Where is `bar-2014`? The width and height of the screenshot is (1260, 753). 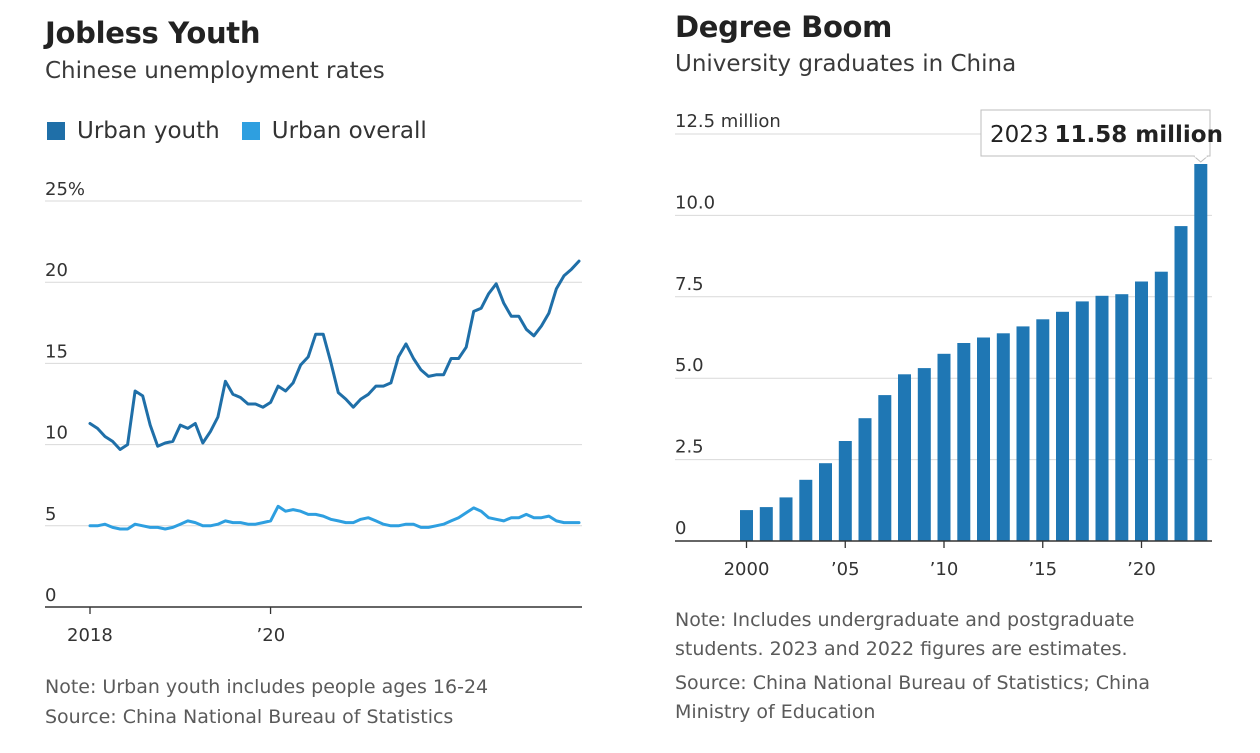
bar-2014 is located at coordinates (1023, 433).